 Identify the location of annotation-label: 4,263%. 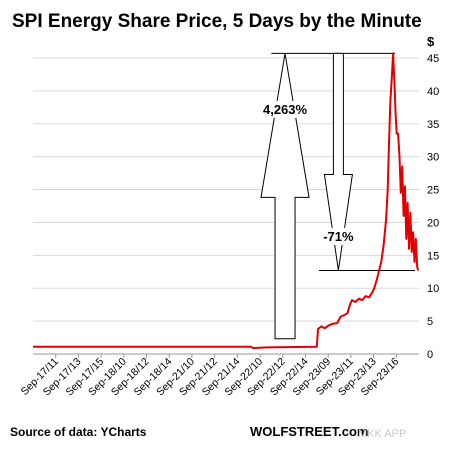
(285, 109).